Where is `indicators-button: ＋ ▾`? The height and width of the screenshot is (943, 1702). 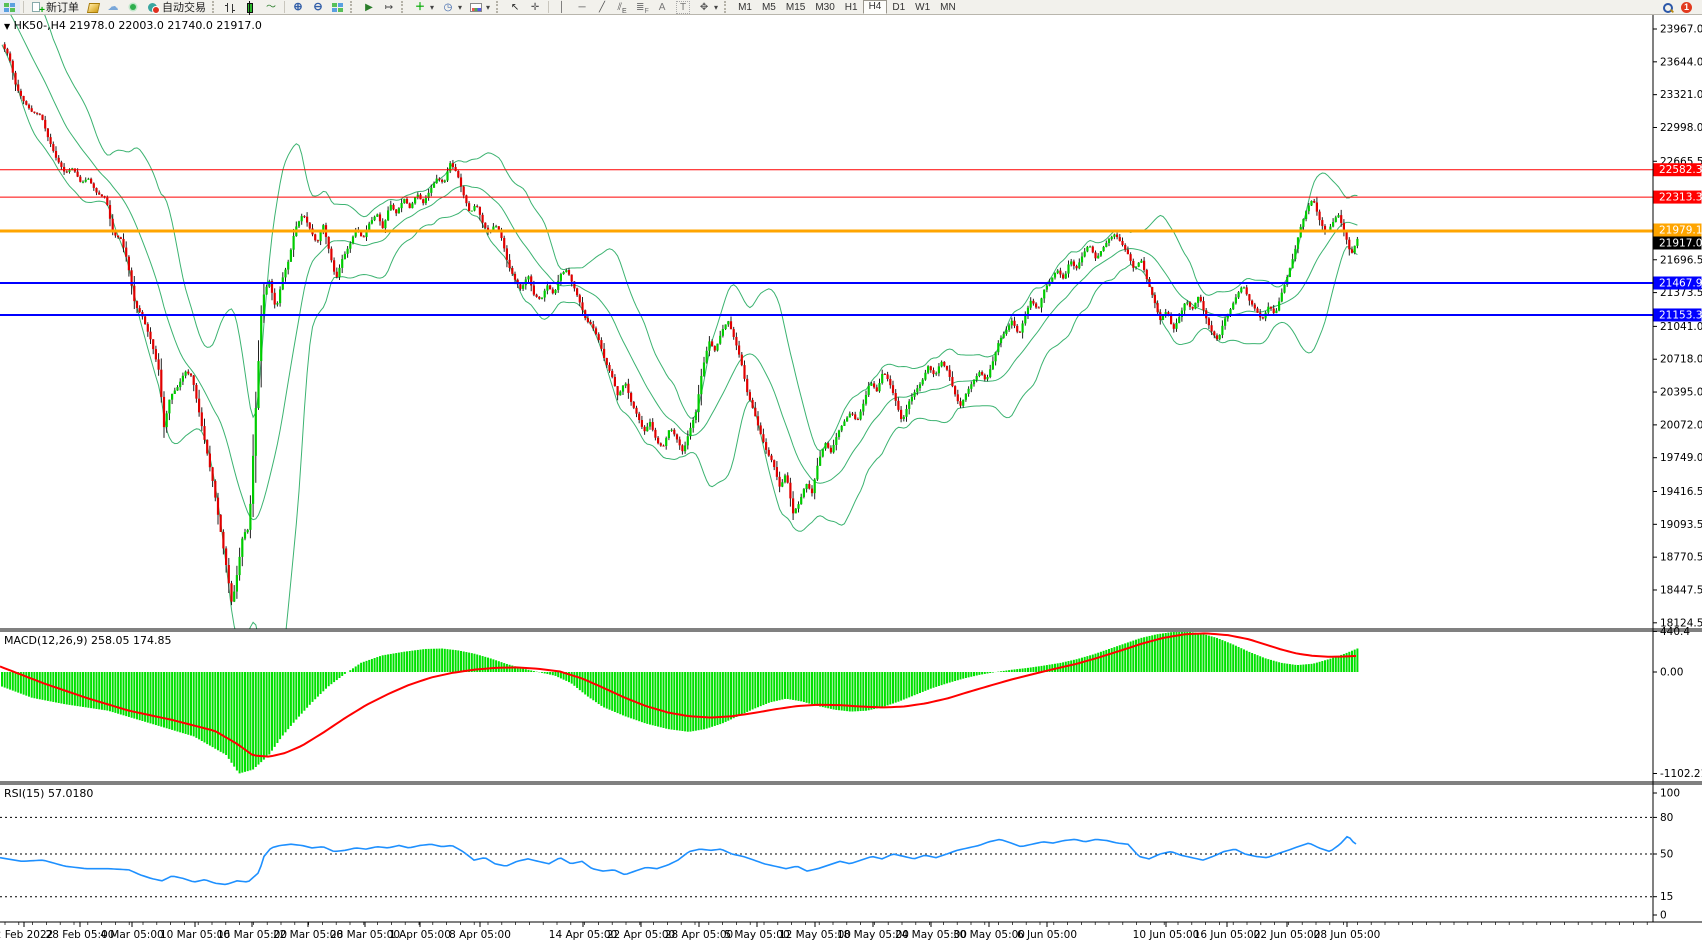
indicators-button: ＋ ▾ is located at coordinates (424, 7).